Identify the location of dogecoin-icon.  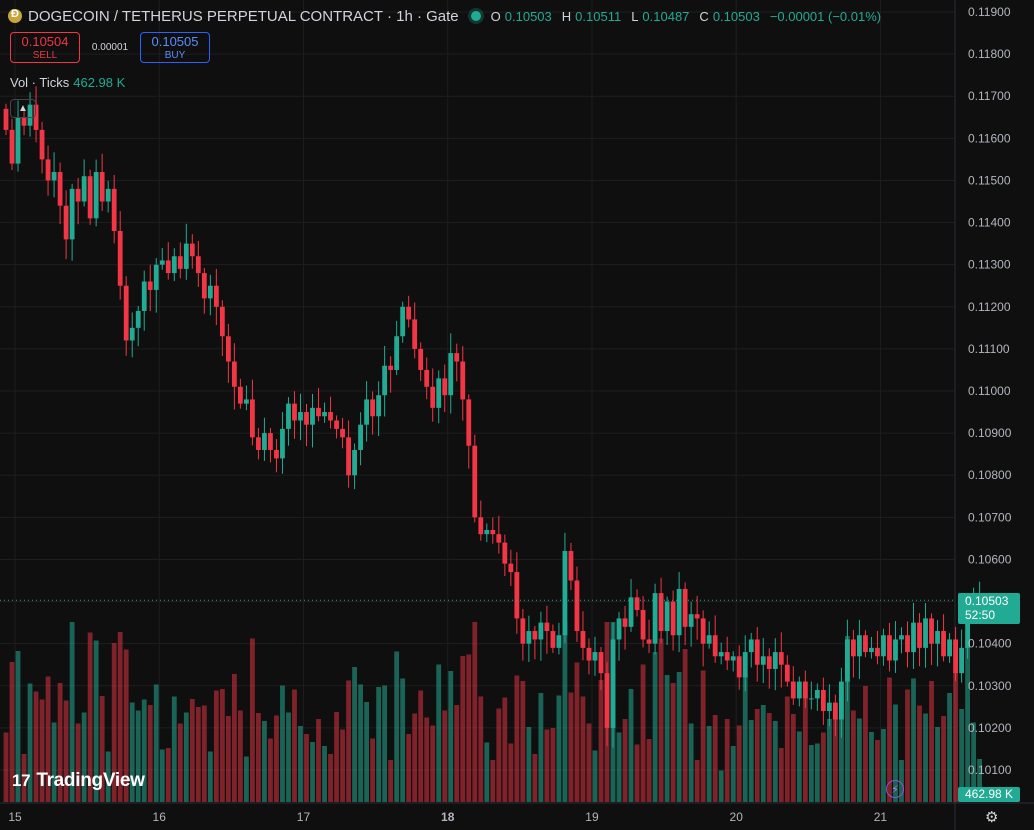
(15, 15).